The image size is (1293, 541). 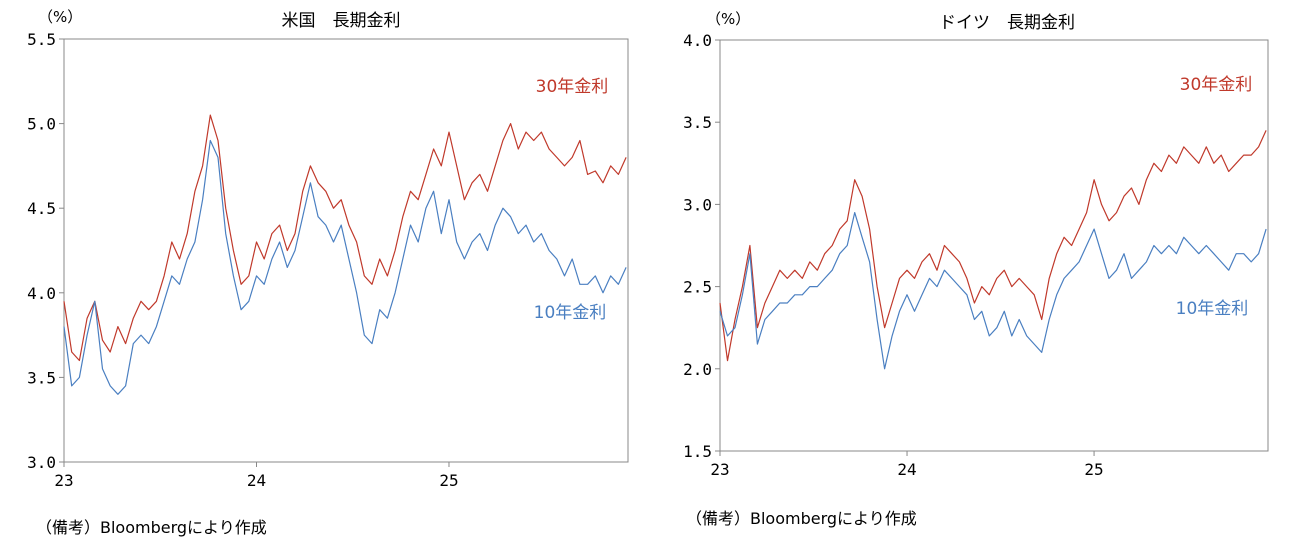 What do you see at coordinates (41, 208) in the screenshot?
I see `us-y-tick-label: 4.5` at bounding box center [41, 208].